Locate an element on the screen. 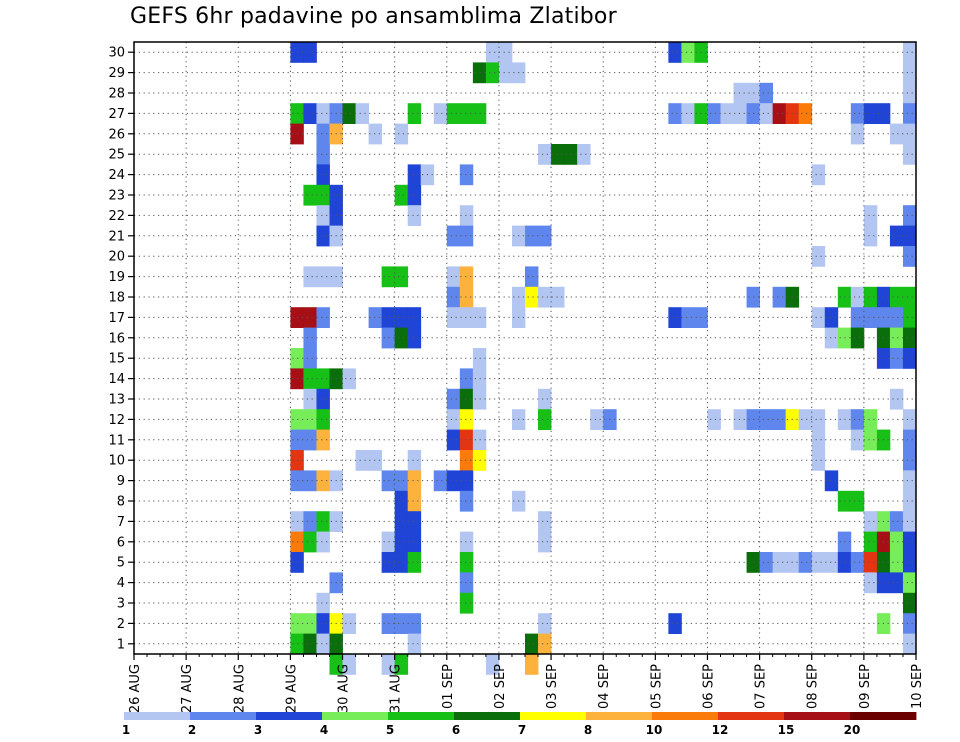  colorbar-label: 8 is located at coordinates (588, 730).